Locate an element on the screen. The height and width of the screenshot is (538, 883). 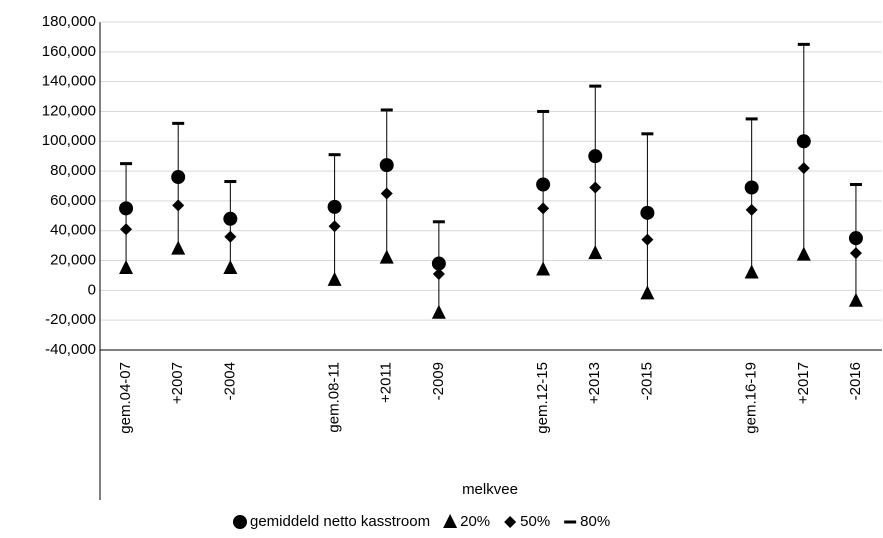
y-tick-label: 40,000 is located at coordinates (73, 230).